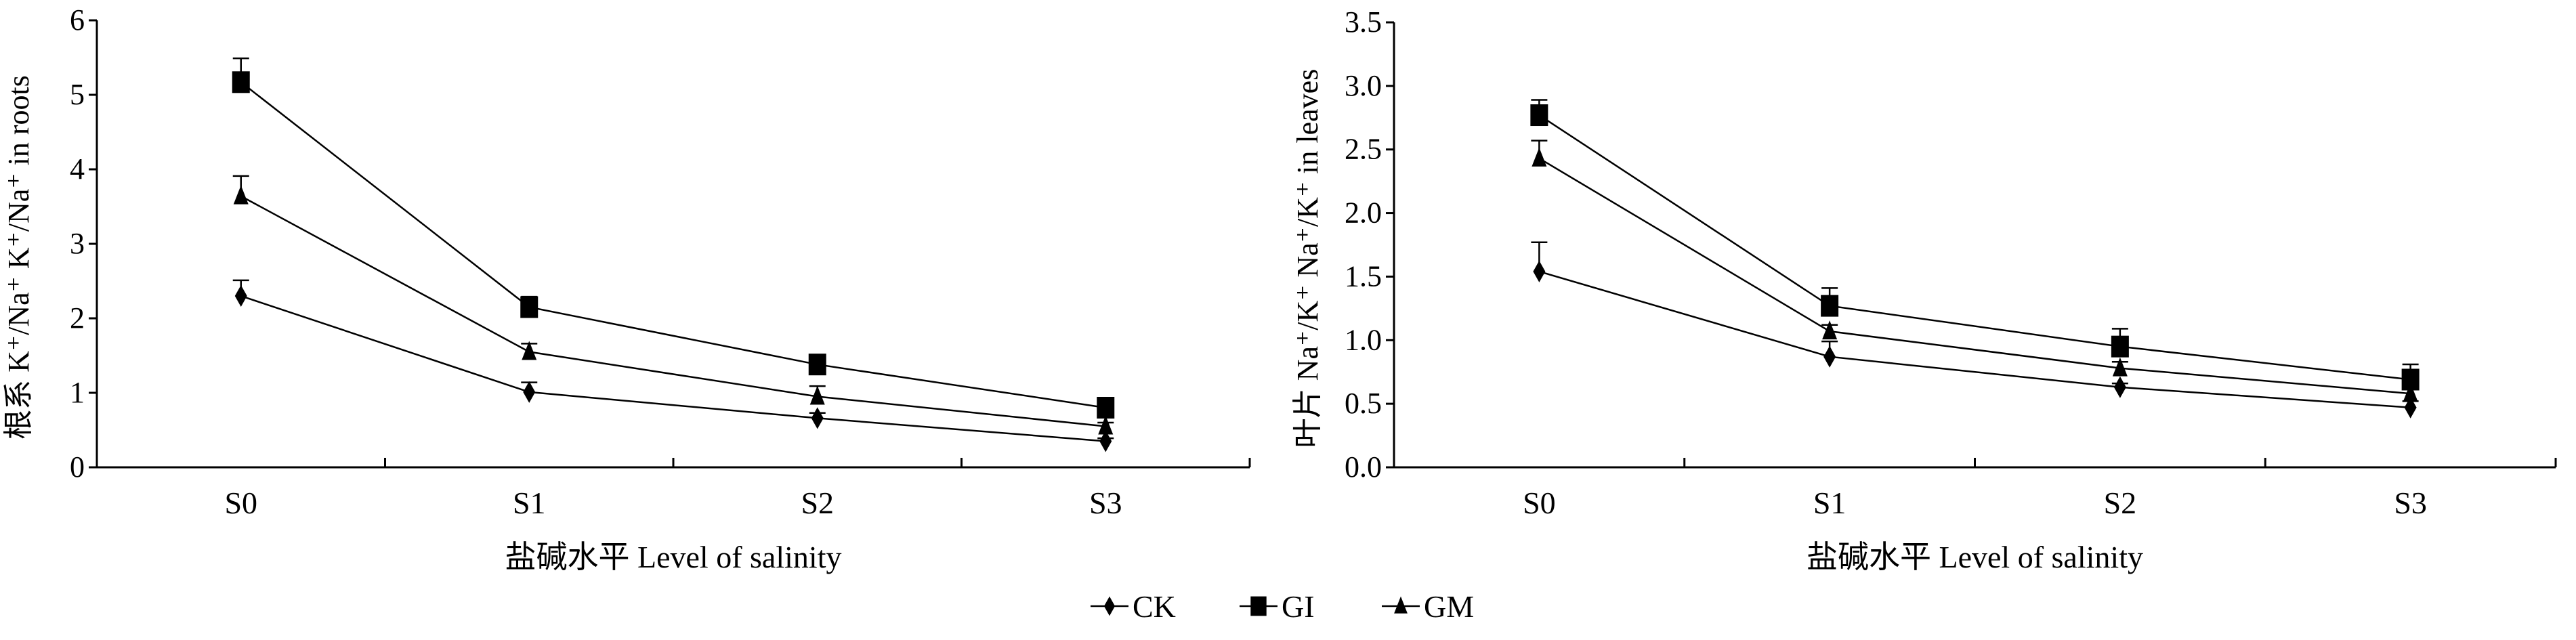 Image resolution: width=2576 pixels, height=640 pixels. What do you see at coordinates (1363, 213) in the screenshot?
I see `y-tick-label: 2.0` at bounding box center [1363, 213].